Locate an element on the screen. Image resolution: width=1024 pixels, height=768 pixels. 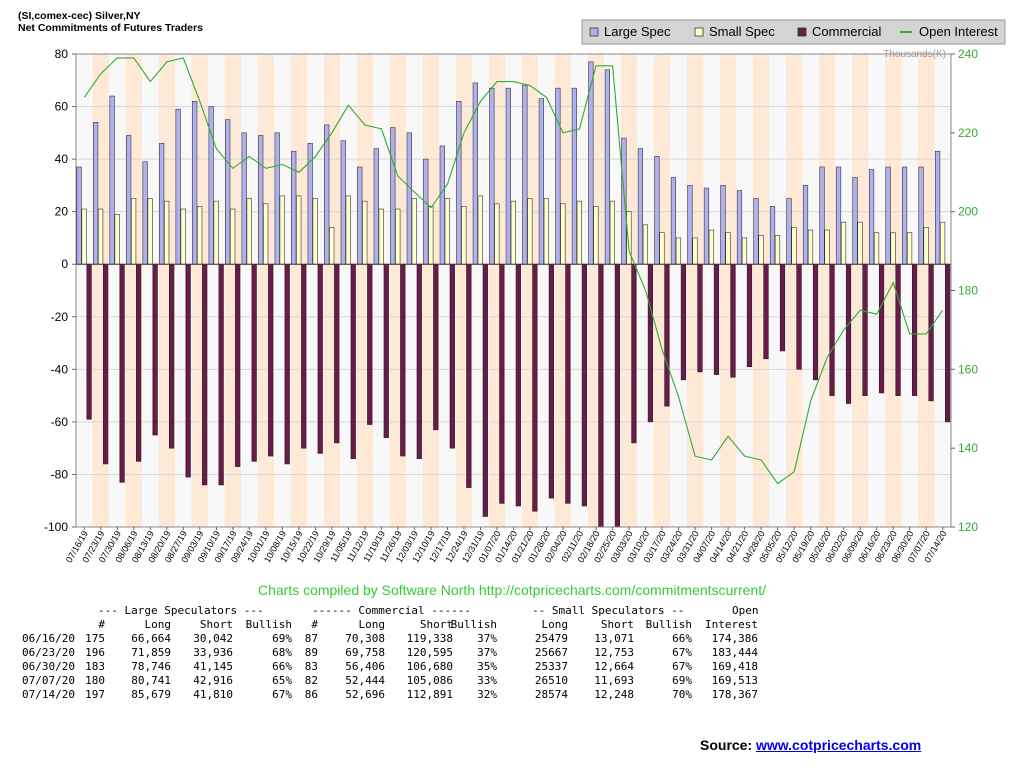
table-cell: 30,042 is located at coordinates (213, 638).